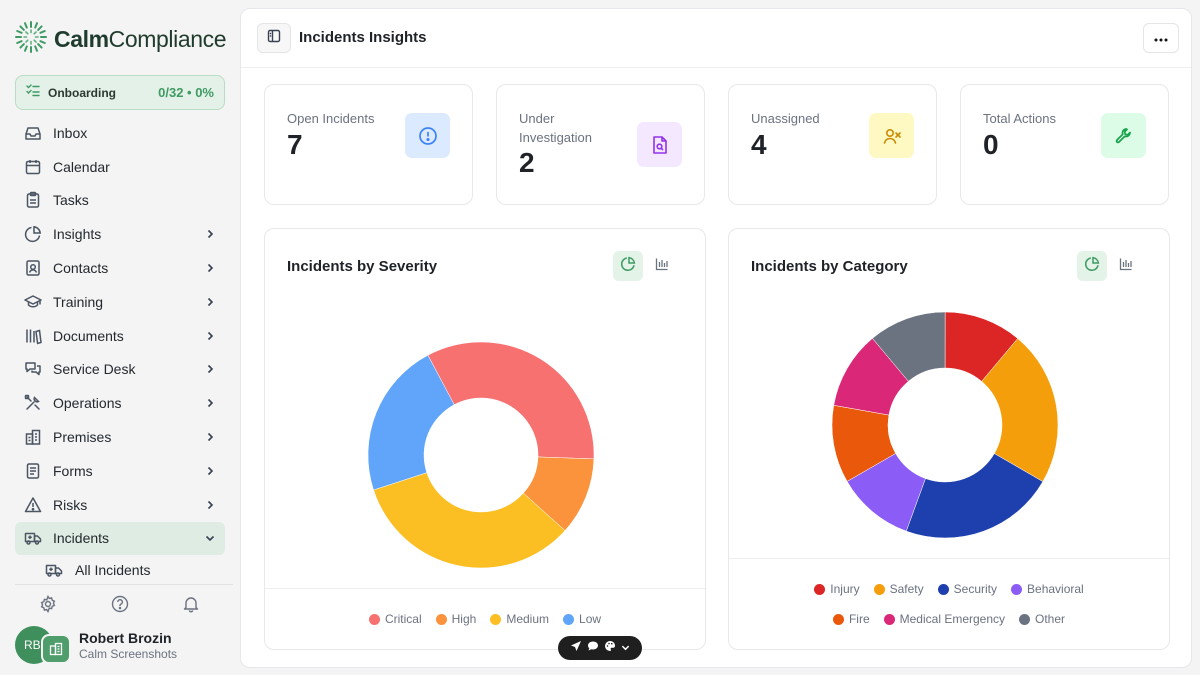 Image resolution: width=1200 pixels, height=675 pixels. I want to click on sidebar-item-insights: Insights, so click(120, 234).